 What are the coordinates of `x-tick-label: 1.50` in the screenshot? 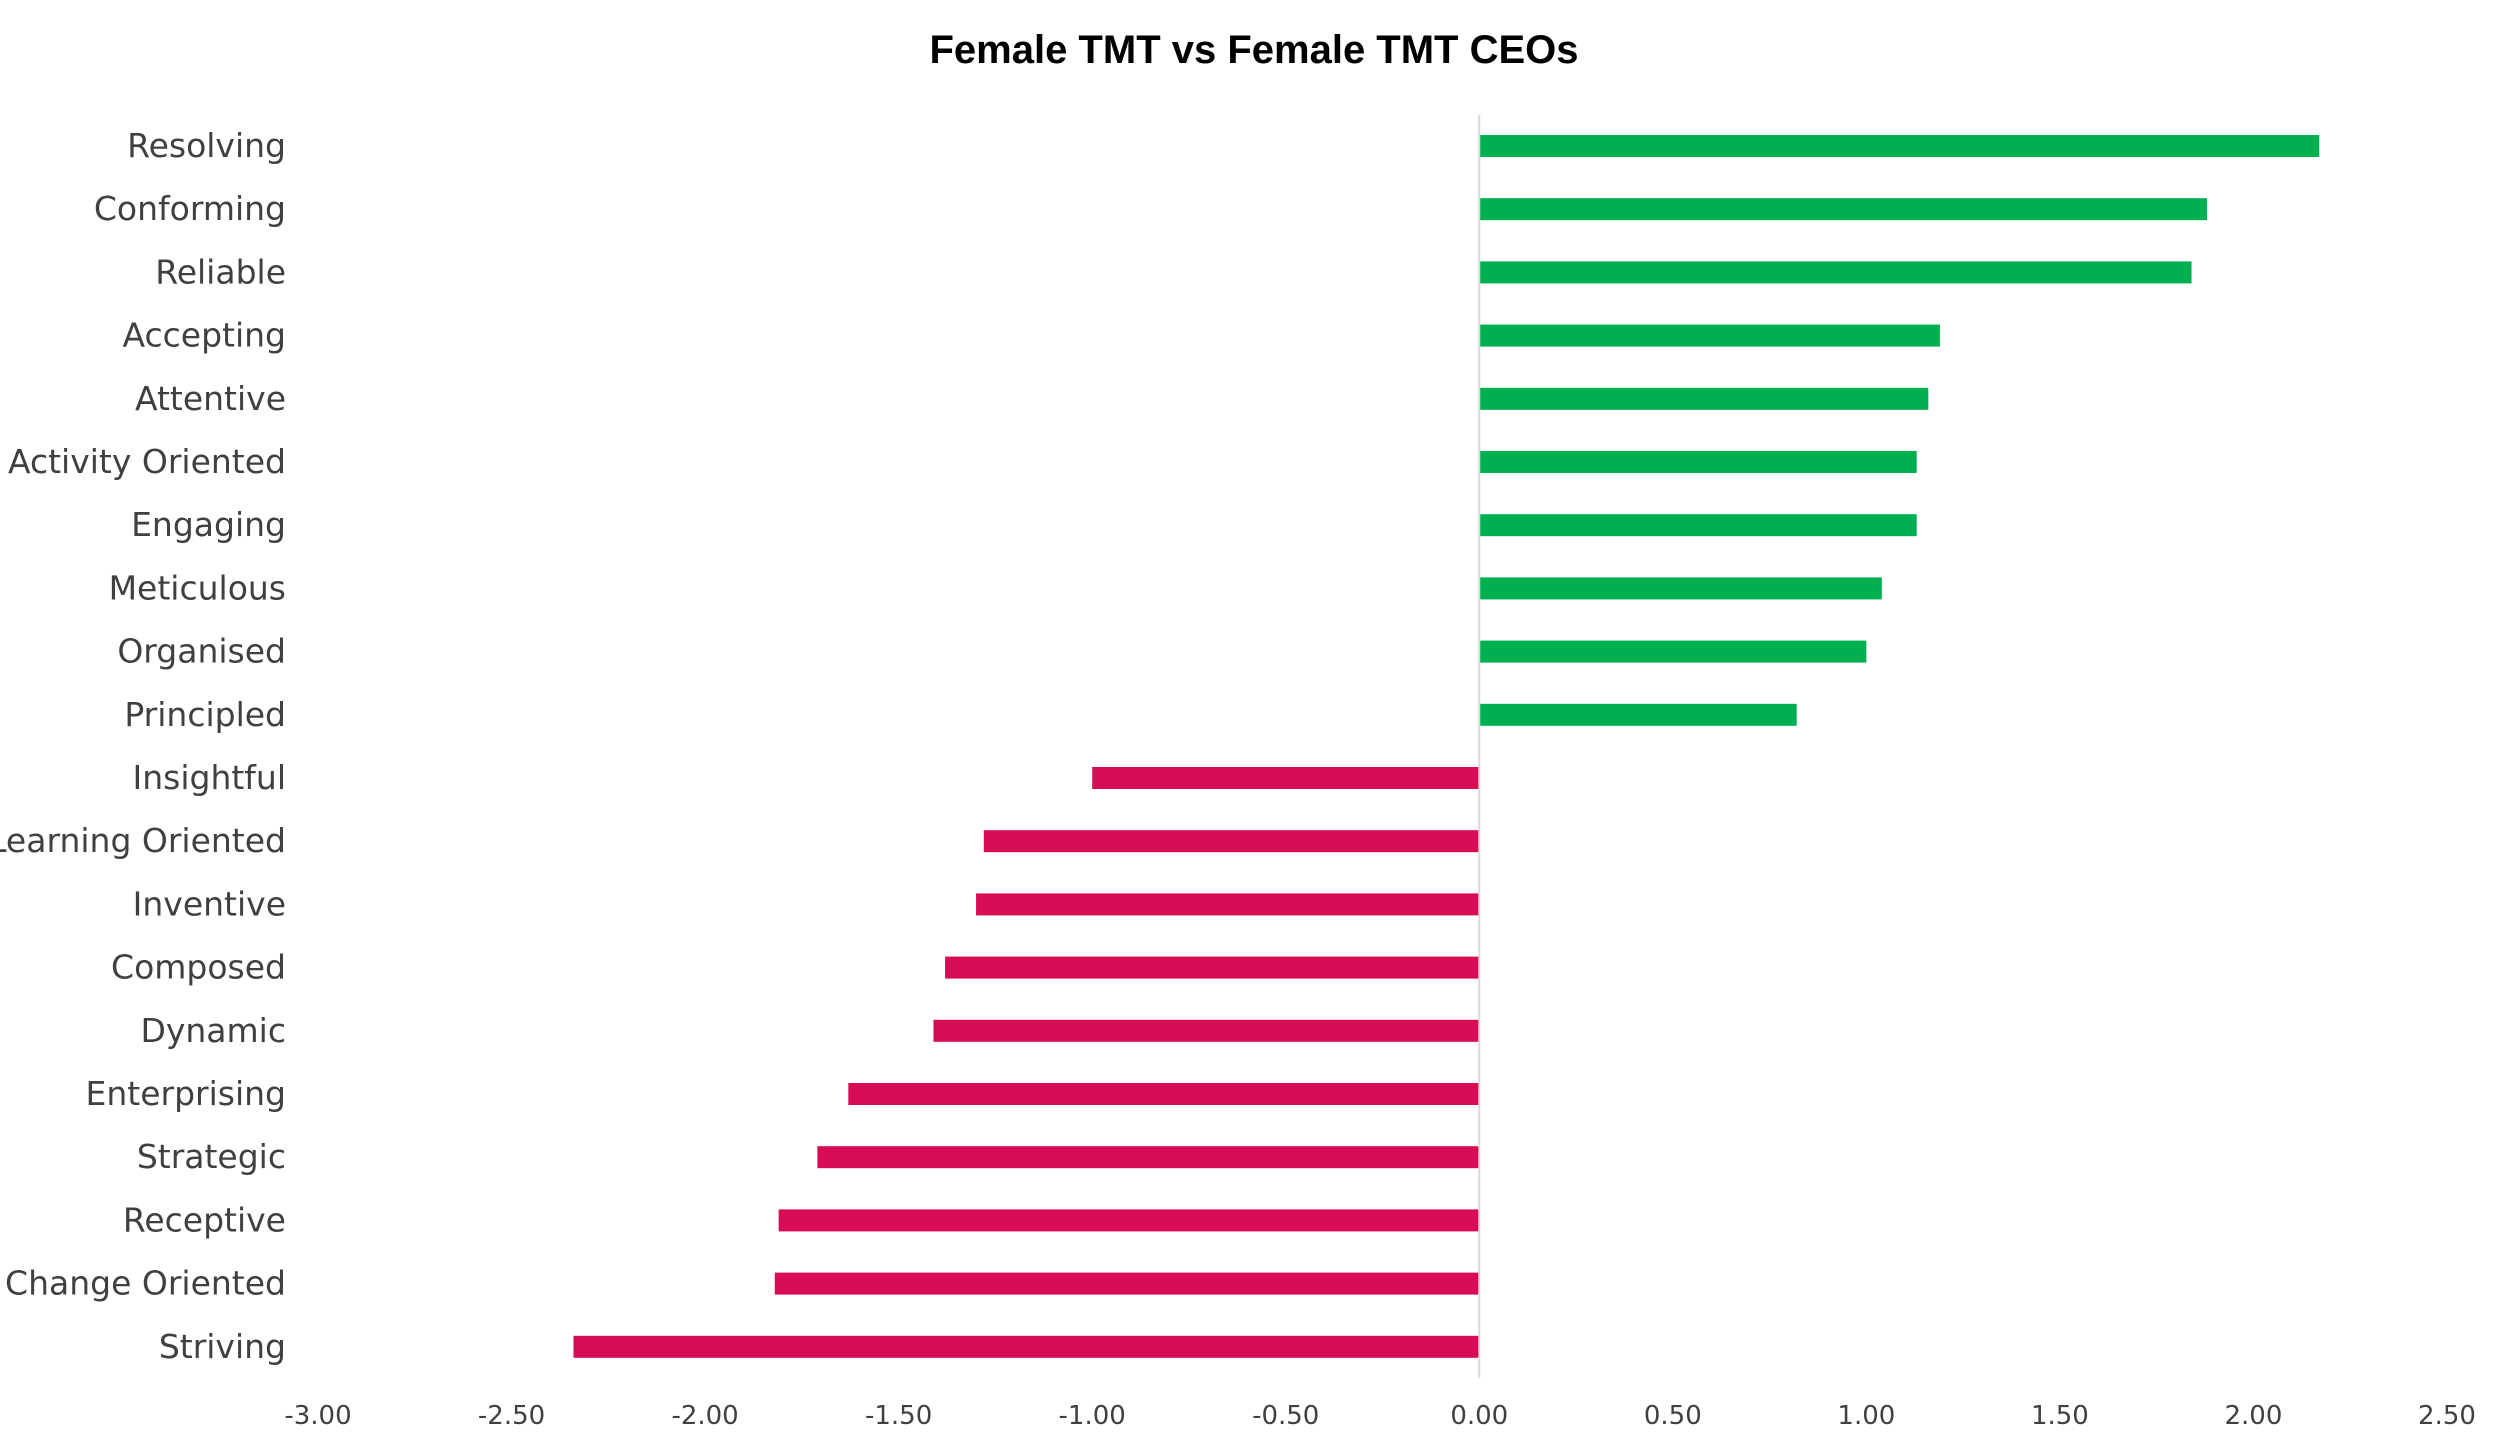 It's located at (2060, 1416).